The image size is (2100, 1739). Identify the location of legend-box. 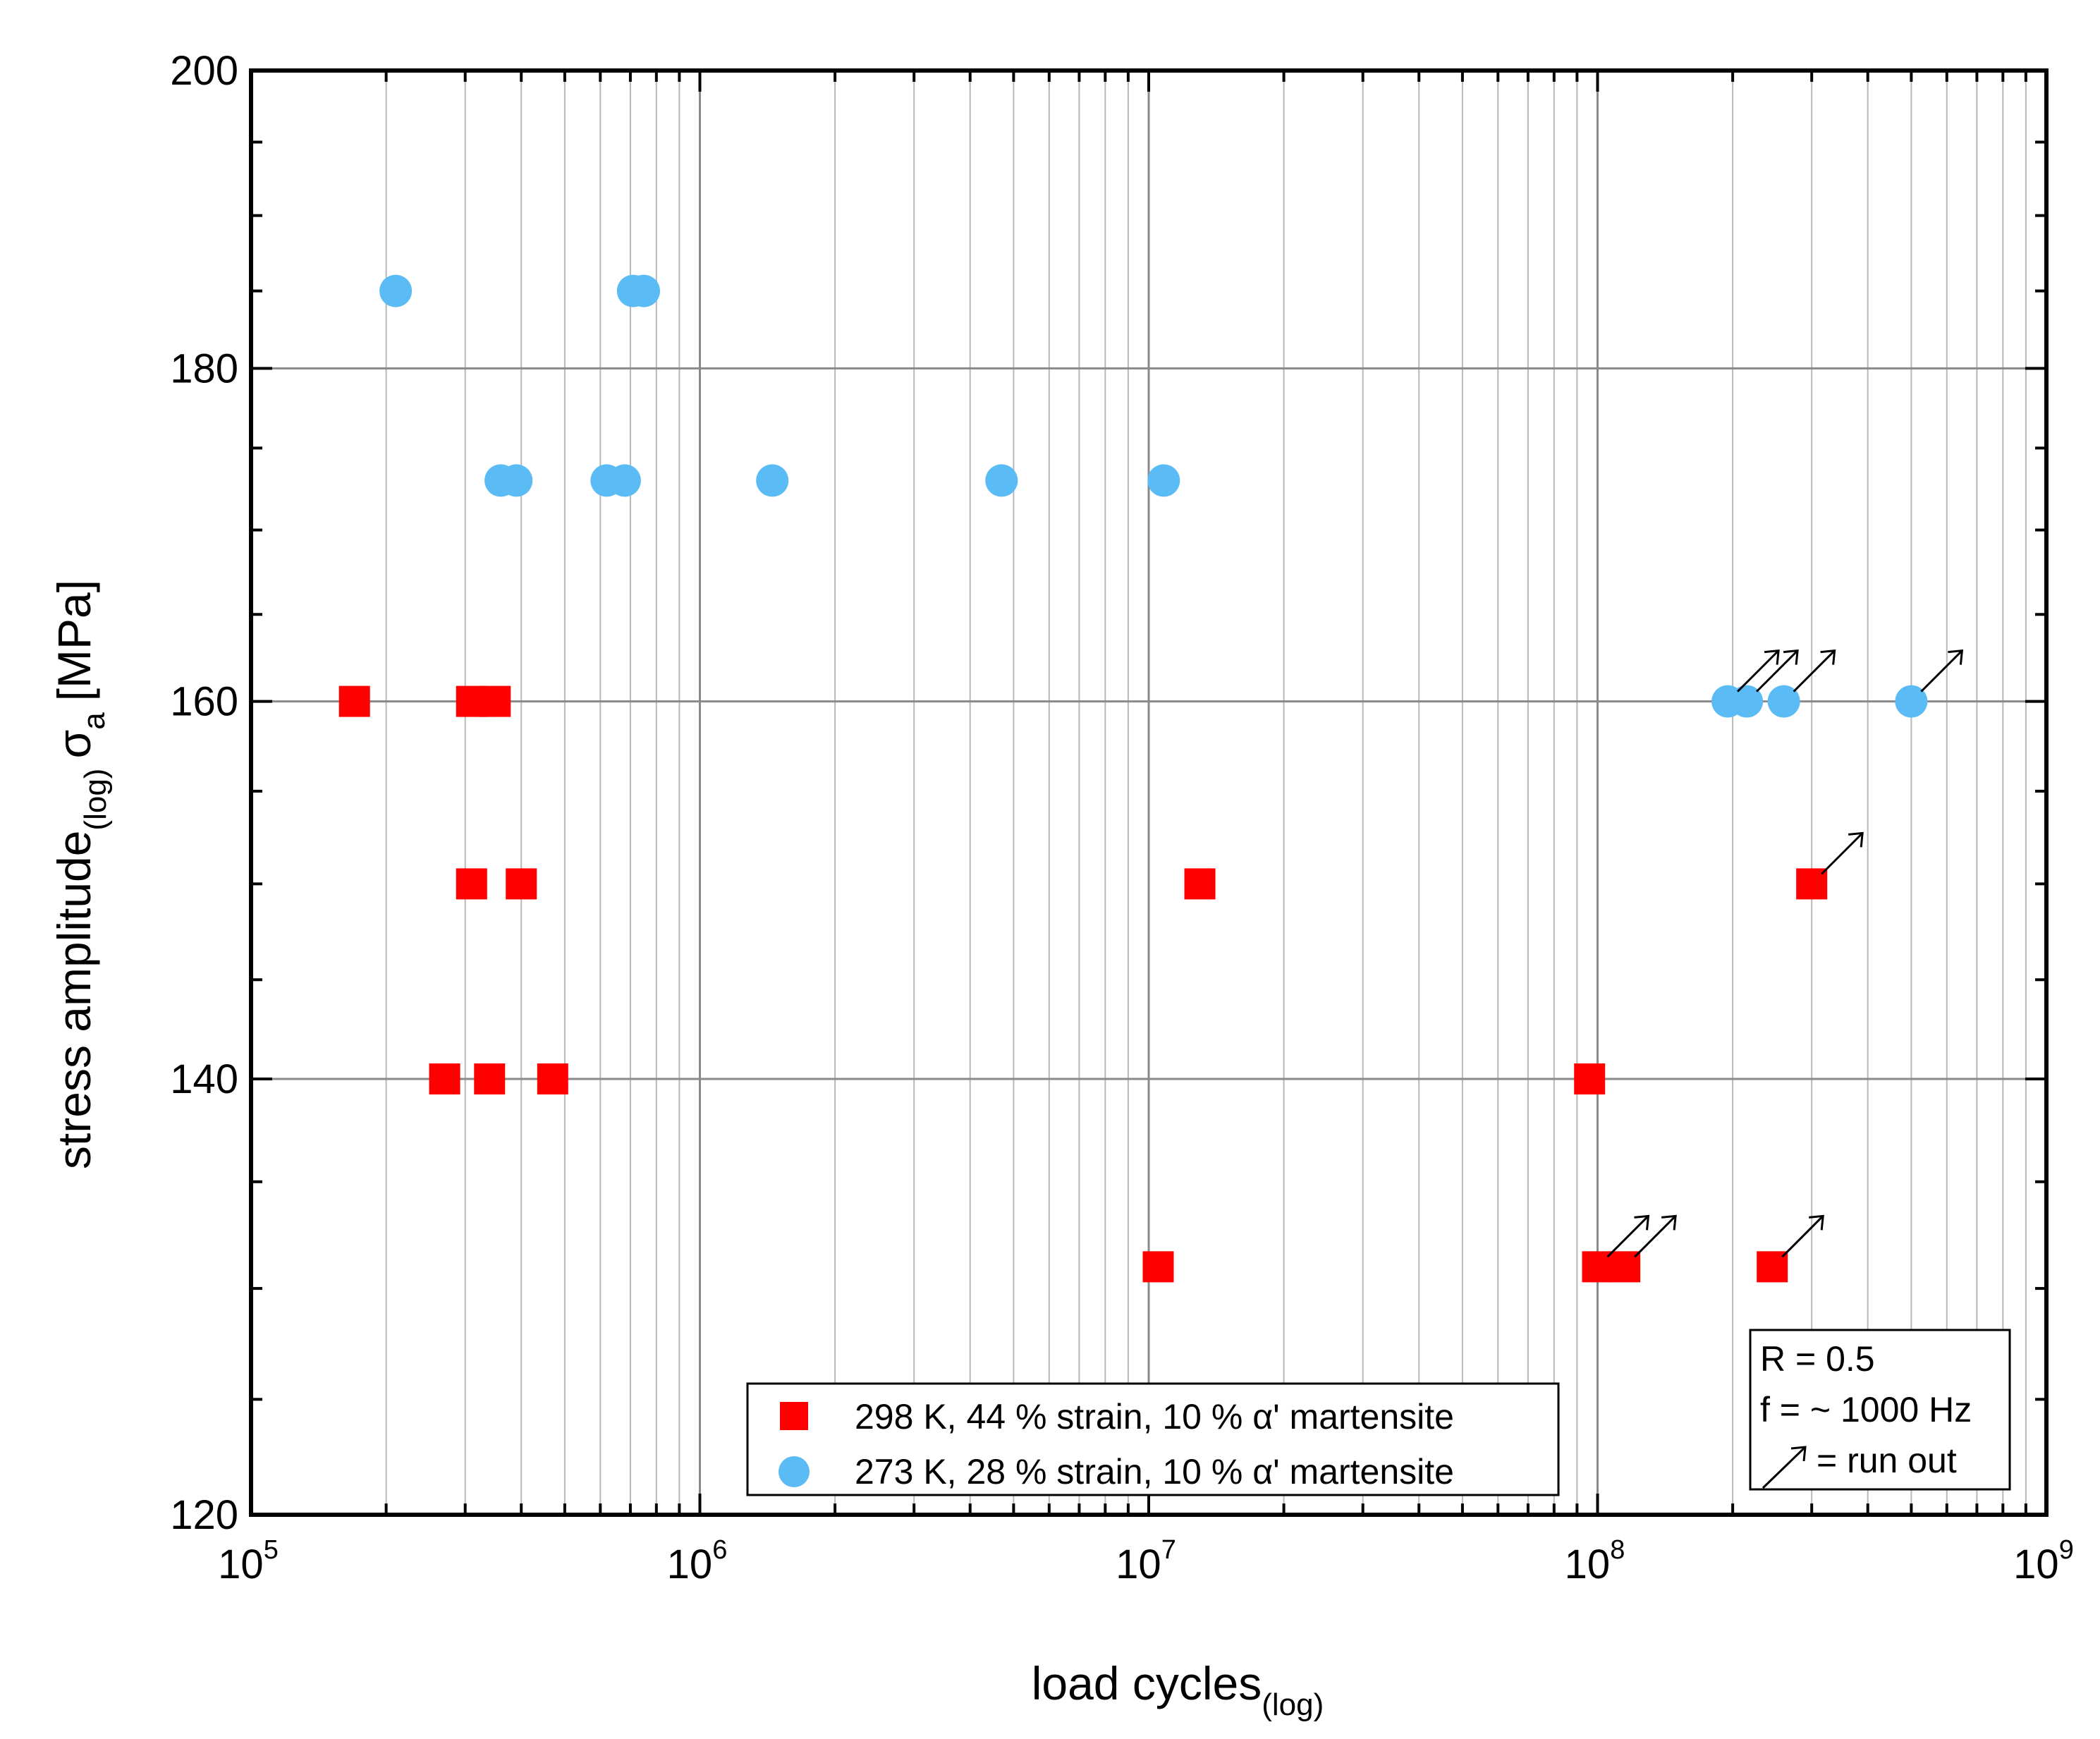
(1153, 1439).